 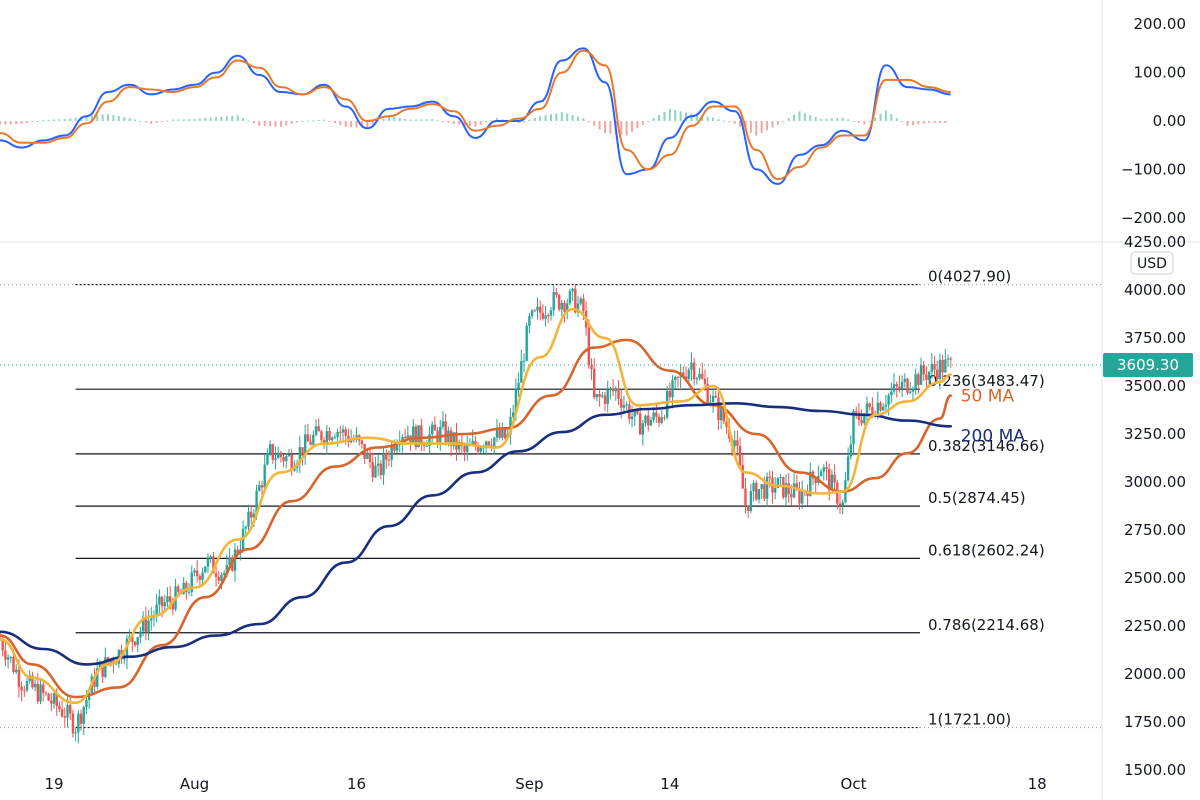 I want to click on time-tick-label: 19, so click(x=53, y=784).